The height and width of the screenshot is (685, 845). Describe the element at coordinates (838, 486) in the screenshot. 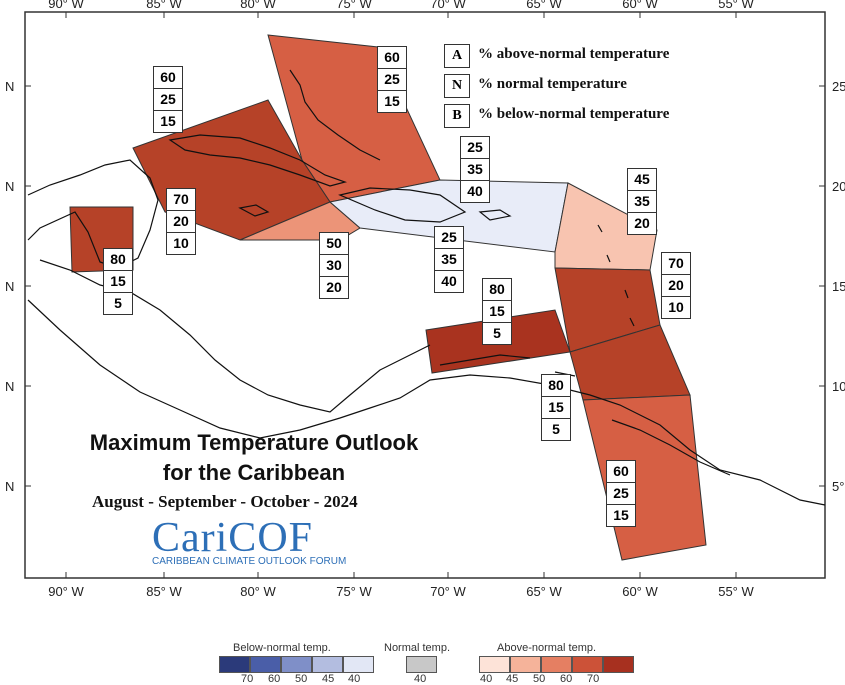

I see `lat-label-right: 5°` at that location.